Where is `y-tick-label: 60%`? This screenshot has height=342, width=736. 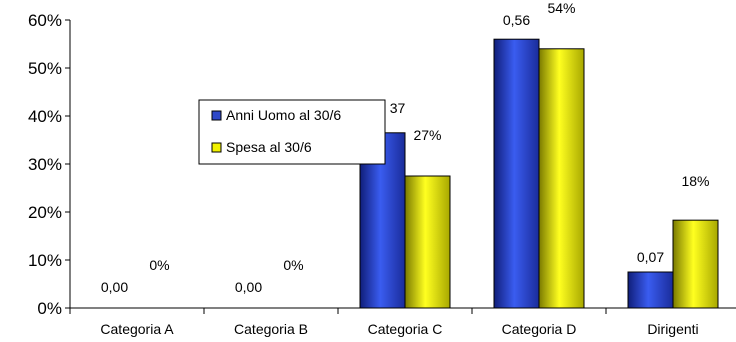
y-tick-label: 60% is located at coordinates (45, 20).